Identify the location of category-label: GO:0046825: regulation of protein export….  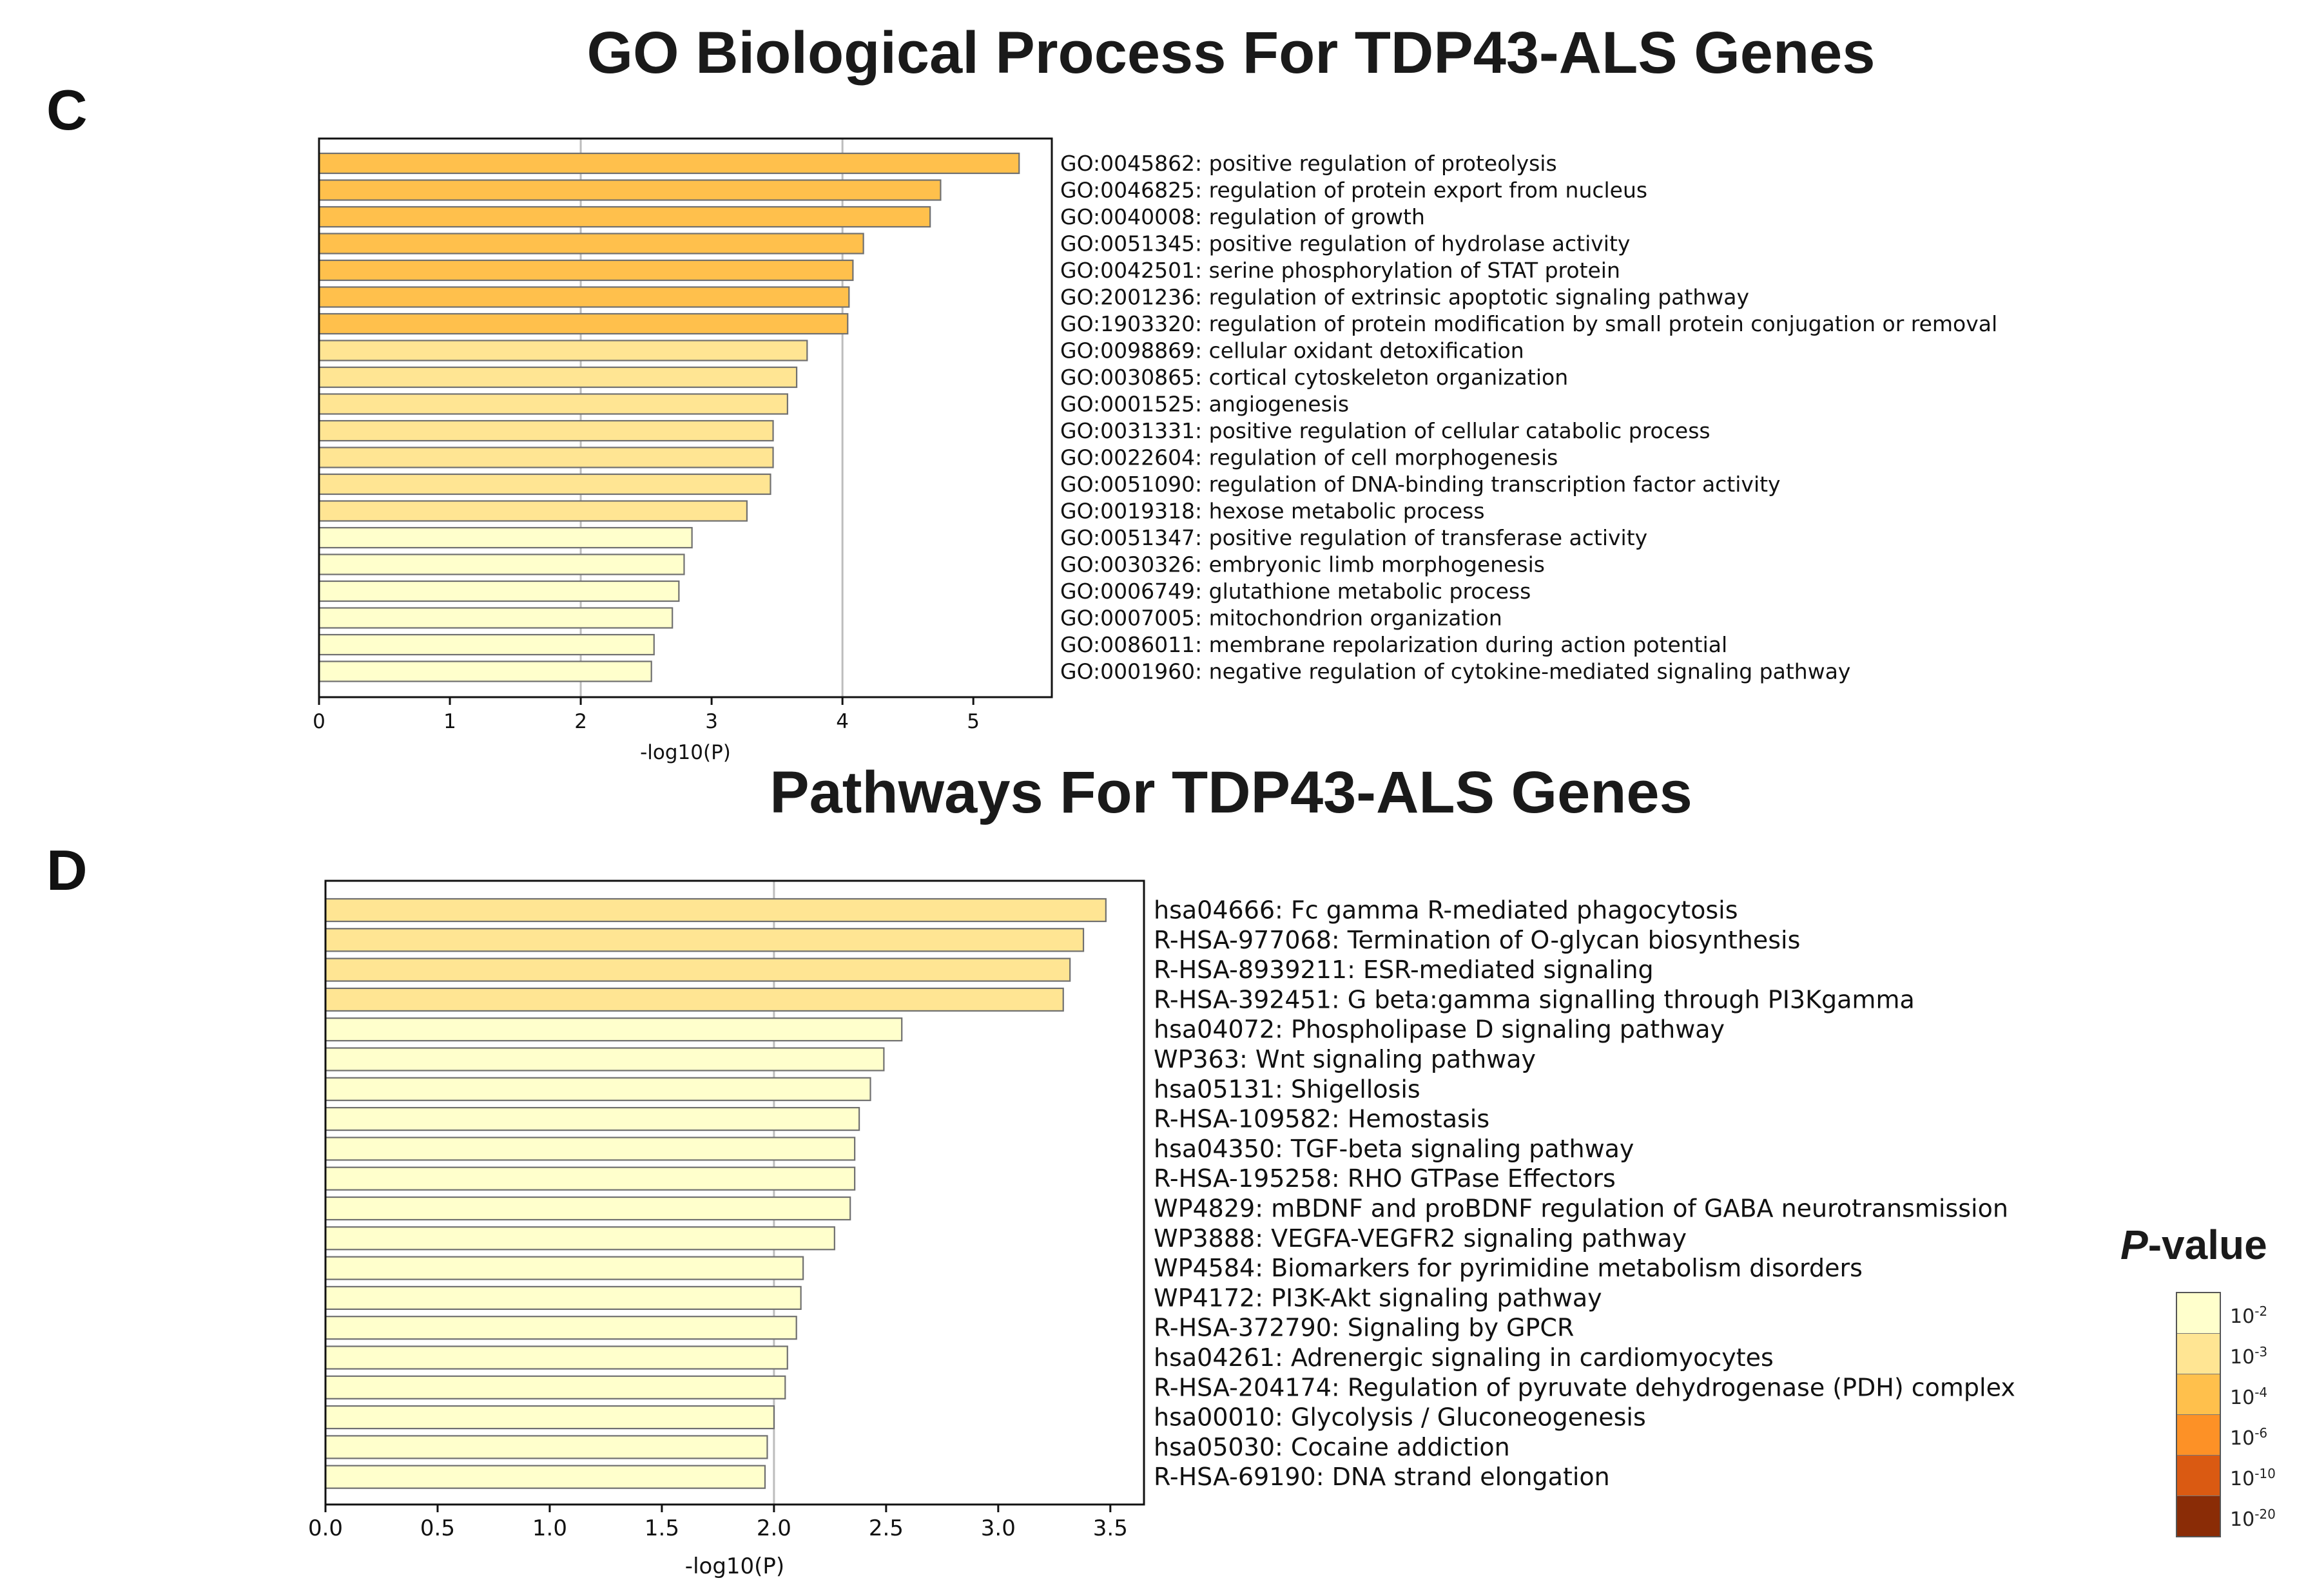
(1353, 190).